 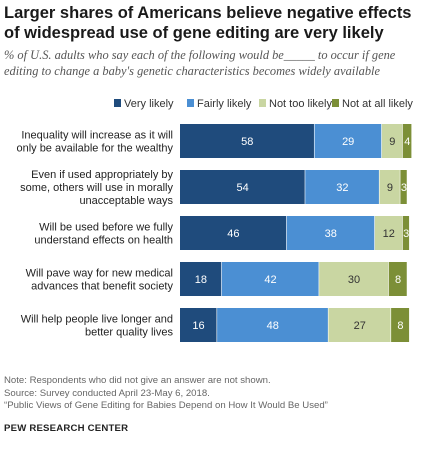 I want to click on legend-label-not-too-likely: Not too likely, so click(x=300, y=104).